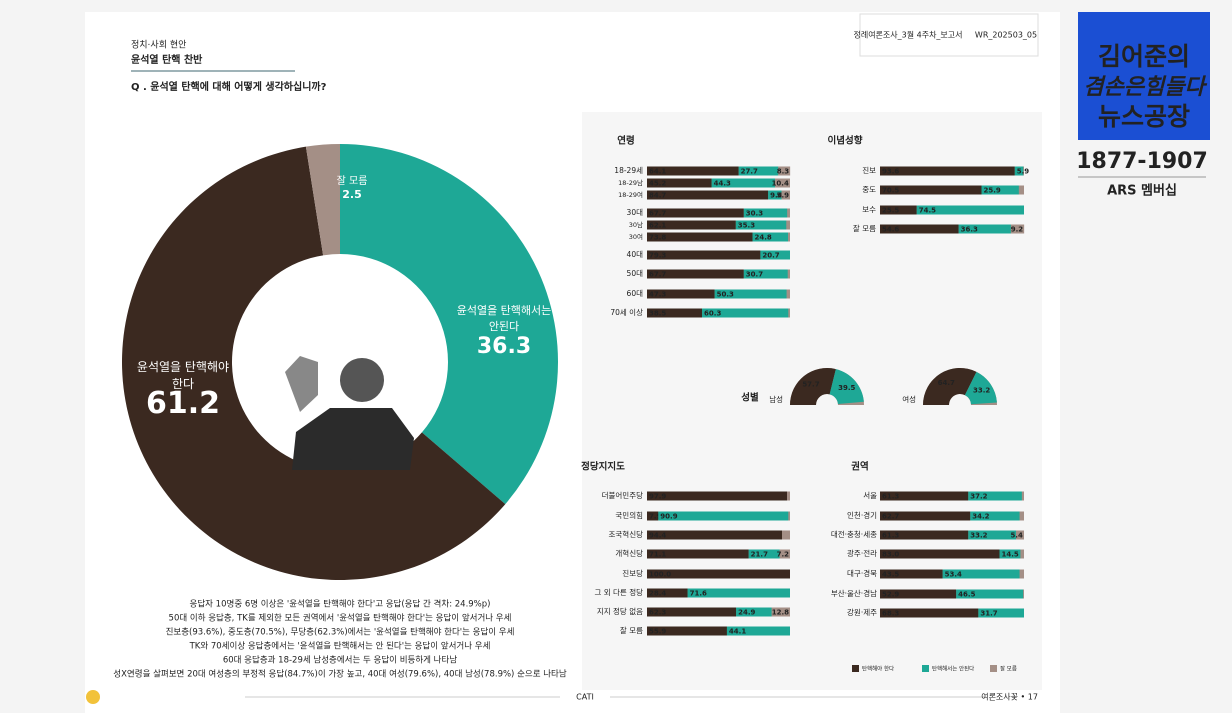  What do you see at coordinates (660, 575) in the screenshot?
I see `value-label: 100.0` at bounding box center [660, 575].